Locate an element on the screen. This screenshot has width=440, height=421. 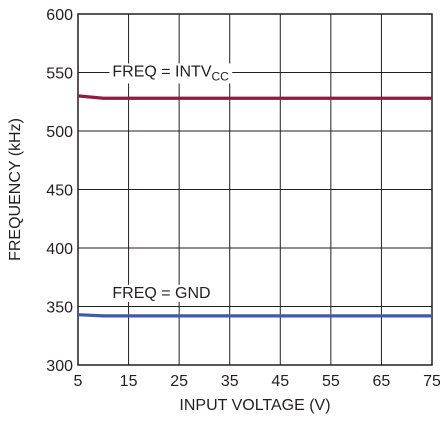
x-tick-label: 15 is located at coordinates (129, 381).